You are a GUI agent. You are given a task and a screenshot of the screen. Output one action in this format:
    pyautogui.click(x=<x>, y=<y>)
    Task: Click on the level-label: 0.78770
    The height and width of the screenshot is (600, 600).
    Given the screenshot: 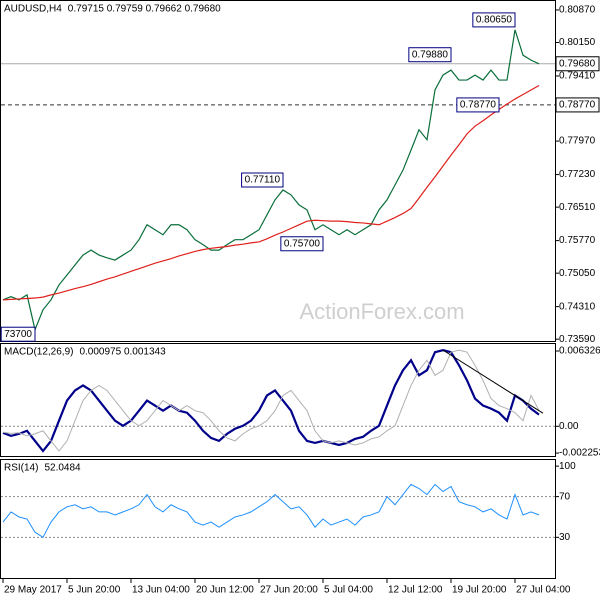 What is the action you would take?
    pyautogui.click(x=577, y=105)
    